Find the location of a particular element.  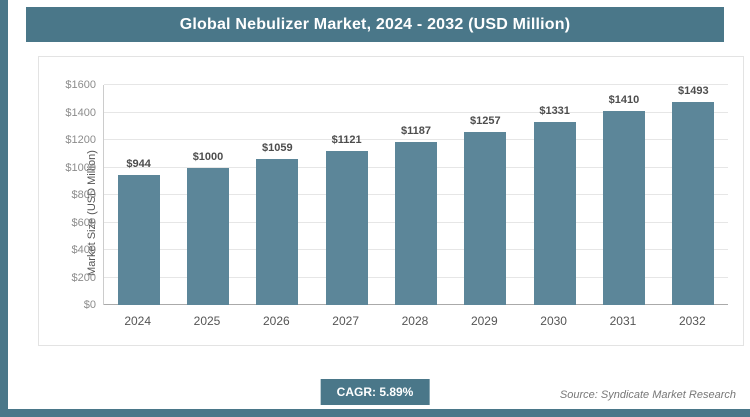

bar-slot: $1187 is located at coordinates (415, 195).